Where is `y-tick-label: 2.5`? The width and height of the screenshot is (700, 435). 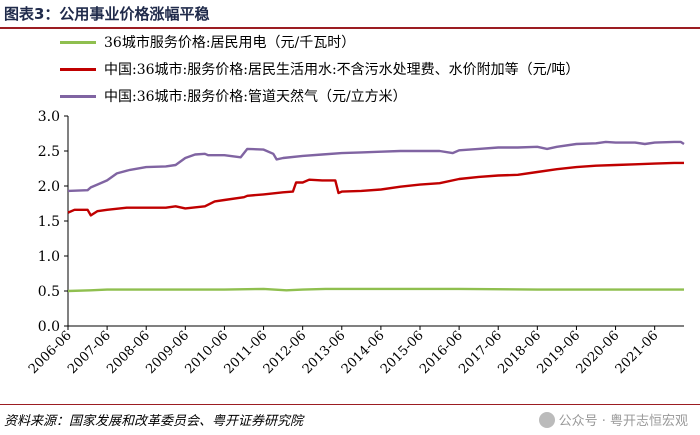
y-tick-label: 2.5 is located at coordinates (49, 152).